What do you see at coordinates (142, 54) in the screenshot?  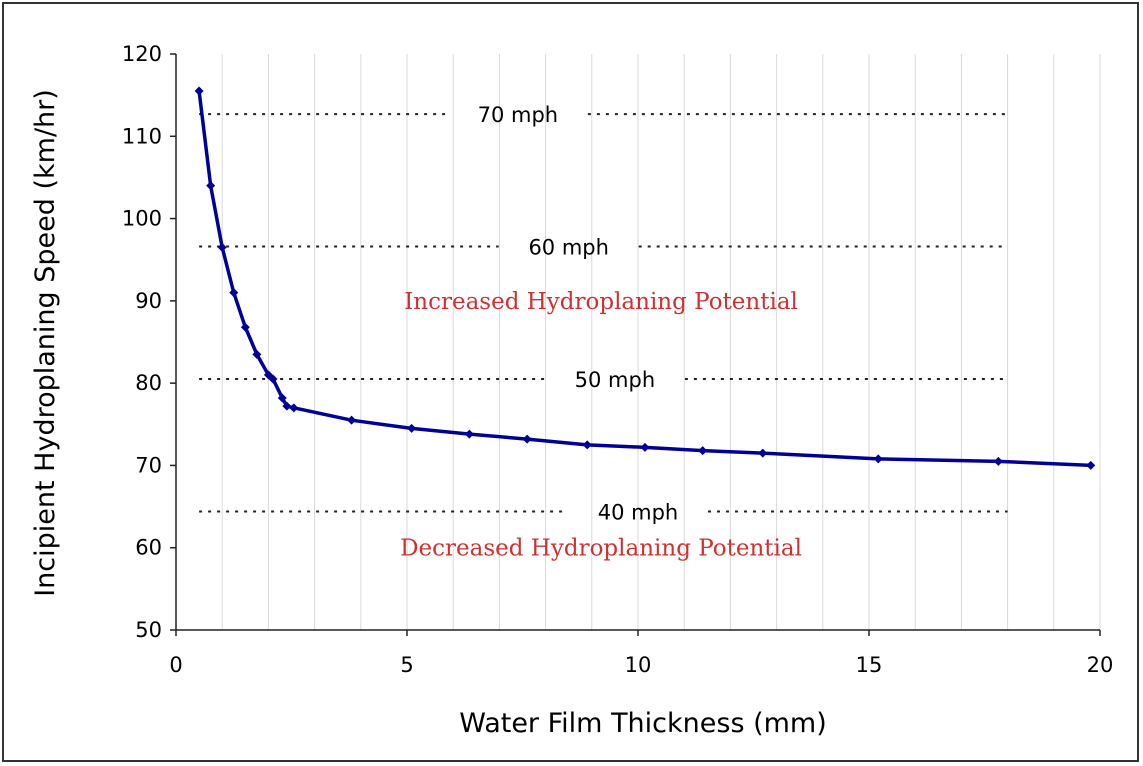 I see `y-tick-label: 120` at bounding box center [142, 54].